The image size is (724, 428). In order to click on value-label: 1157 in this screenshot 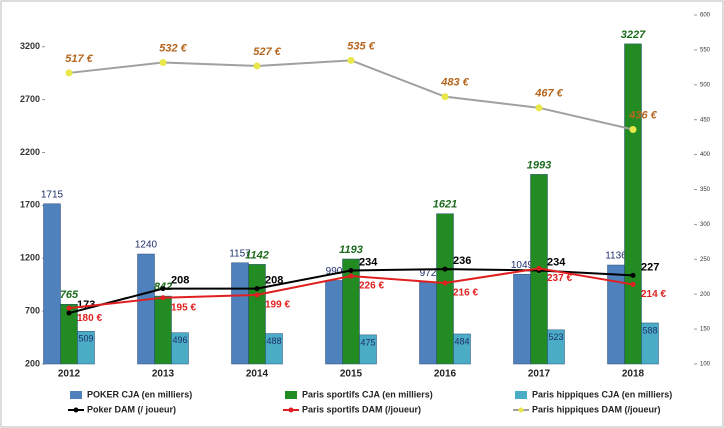, I will do `click(240, 253)`.